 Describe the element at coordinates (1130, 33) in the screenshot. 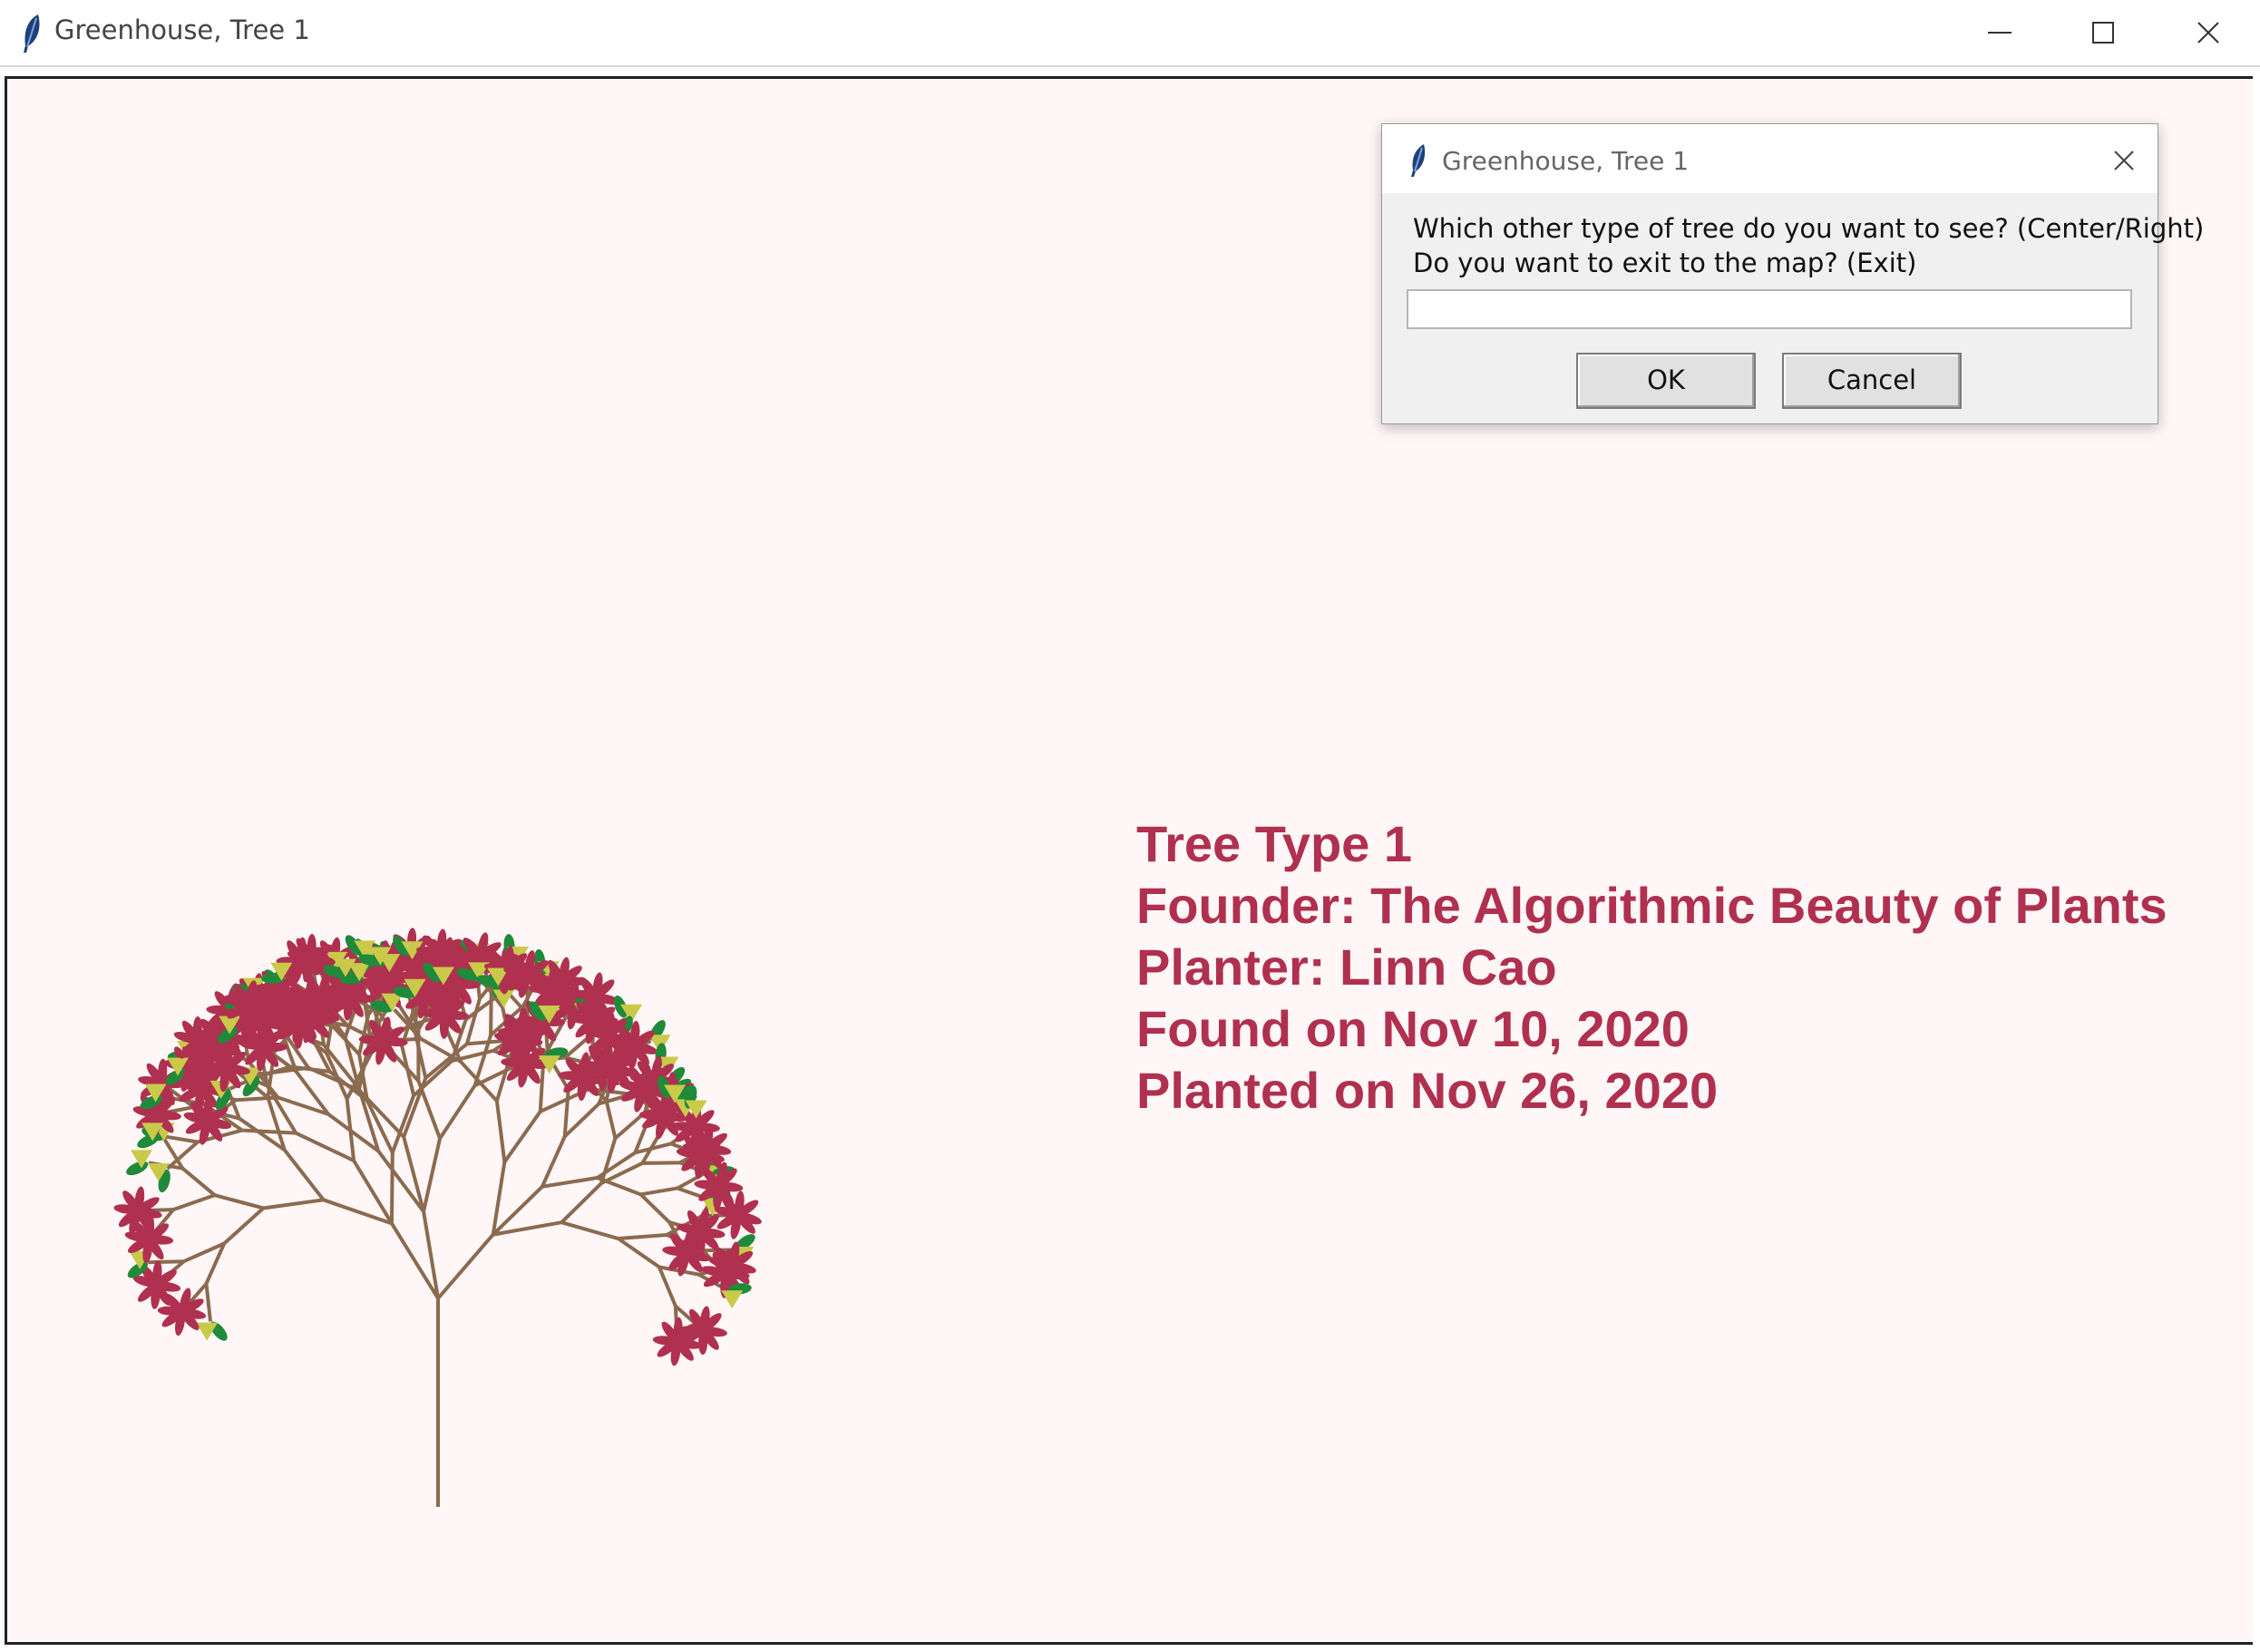

I see `window-titlebar: Greenhouse, Tree 1` at that location.